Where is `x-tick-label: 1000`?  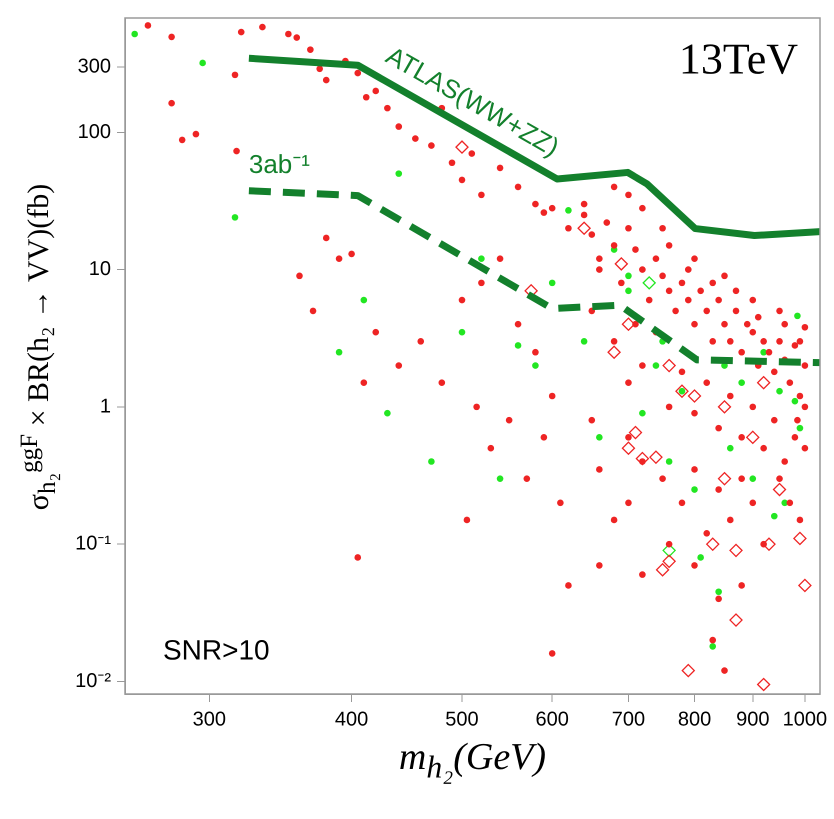 x-tick-label: 1000 is located at coordinates (805, 719).